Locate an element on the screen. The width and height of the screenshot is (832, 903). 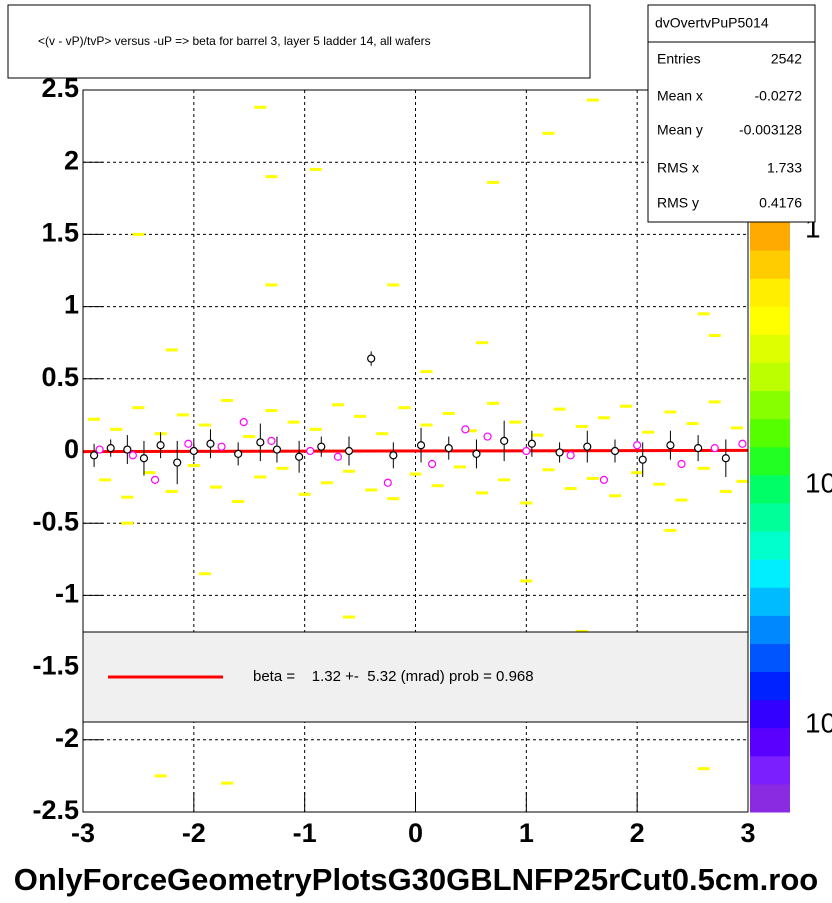
y-tick-label: -1.5 is located at coordinates (55, 666).